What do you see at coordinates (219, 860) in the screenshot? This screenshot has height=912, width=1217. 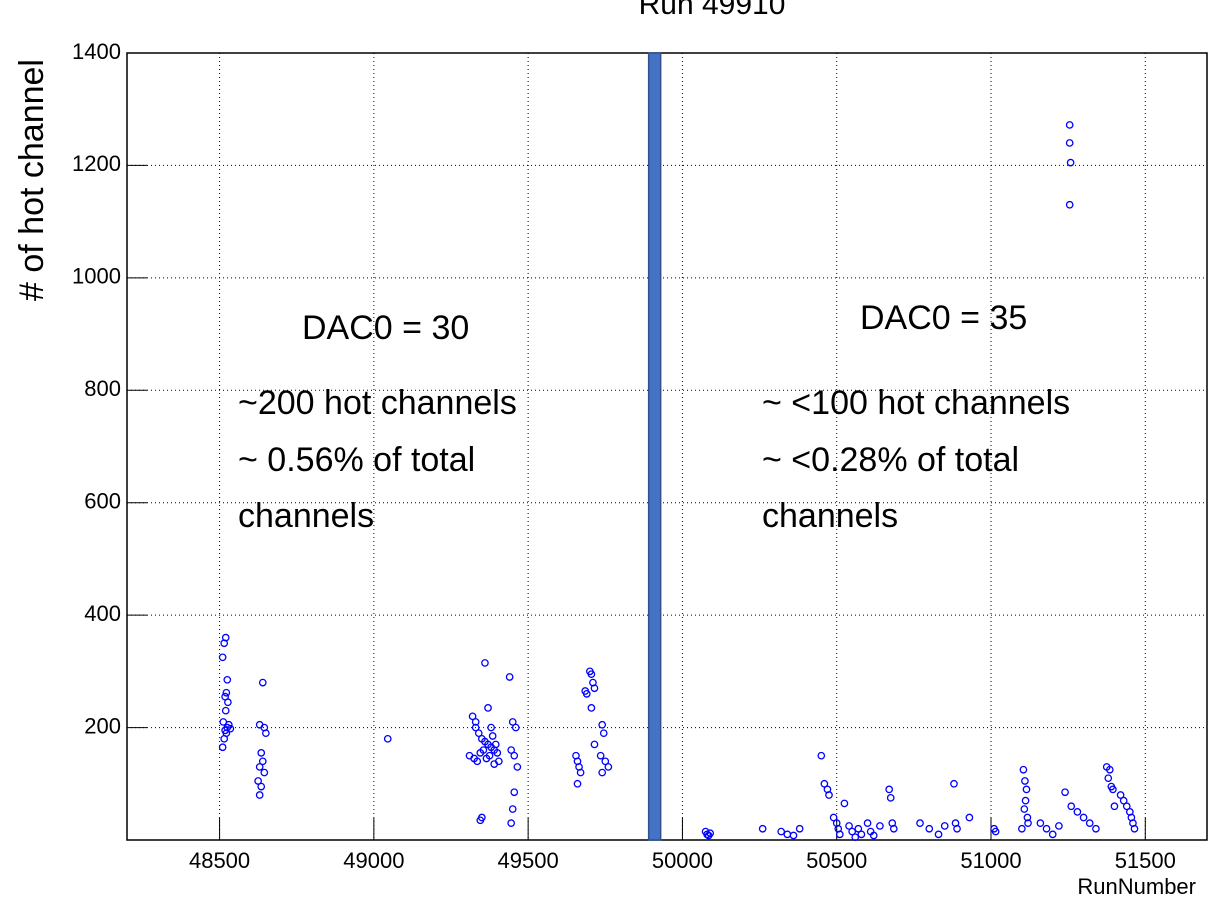 I see `x-tick-label: 48500` at bounding box center [219, 860].